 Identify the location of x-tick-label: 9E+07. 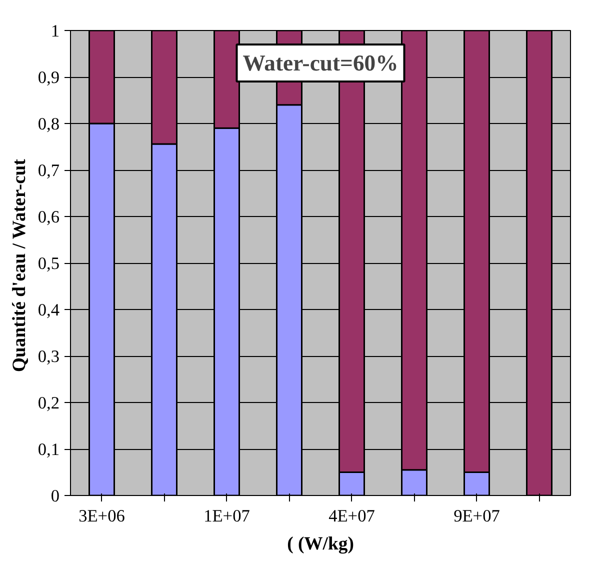
(477, 516).